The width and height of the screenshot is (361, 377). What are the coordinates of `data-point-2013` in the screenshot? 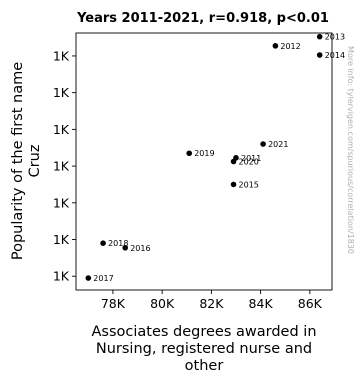 It's located at (319, 36).